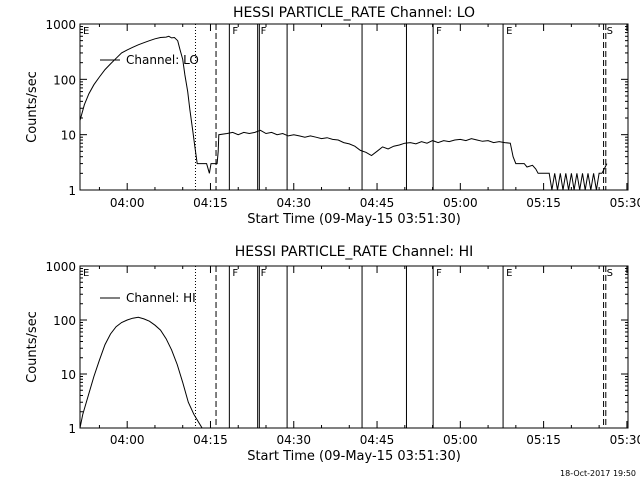 The image size is (640, 480). What do you see at coordinates (354, 13) in the screenshot?
I see `chart-title: HESSI PARTICLE_RATE Channel: LO` at bounding box center [354, 13].